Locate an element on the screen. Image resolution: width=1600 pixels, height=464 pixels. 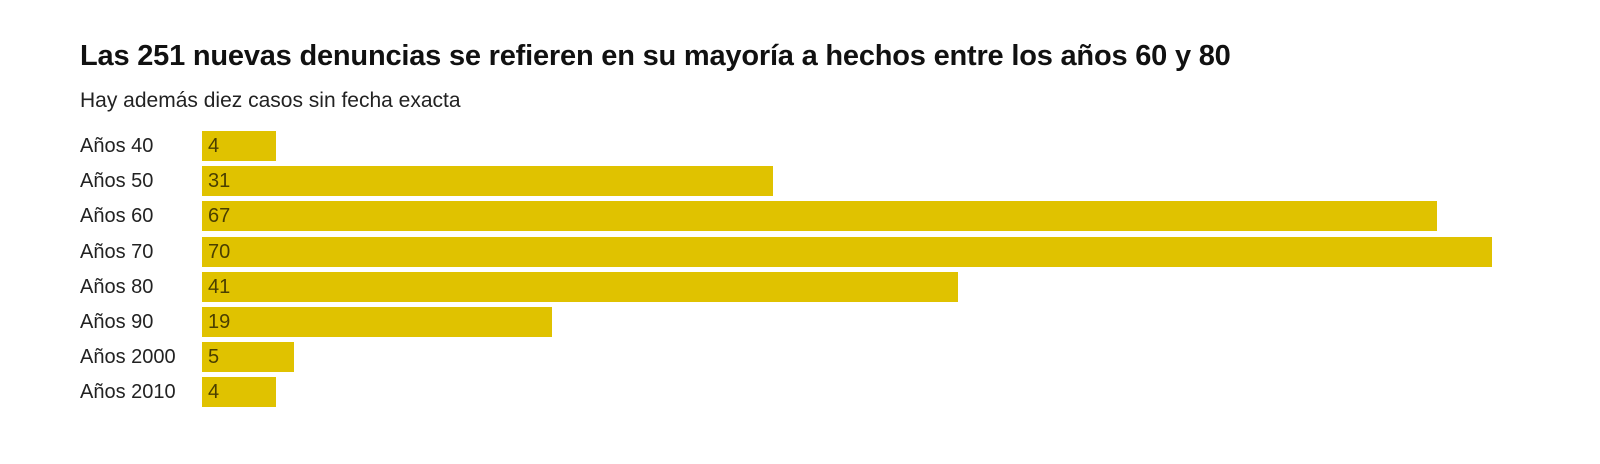
data-label: 67 is located at coordinates (219, 216).